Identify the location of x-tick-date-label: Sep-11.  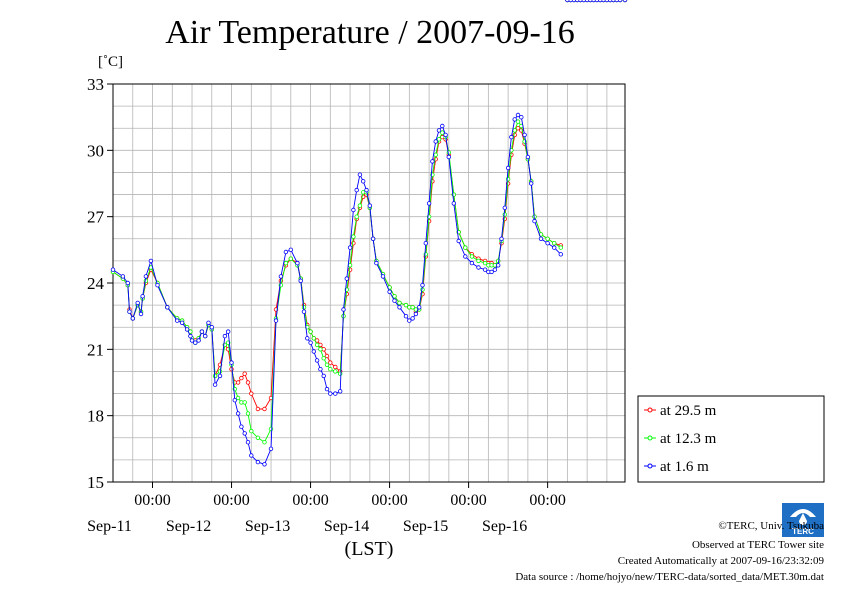
(109, 526).